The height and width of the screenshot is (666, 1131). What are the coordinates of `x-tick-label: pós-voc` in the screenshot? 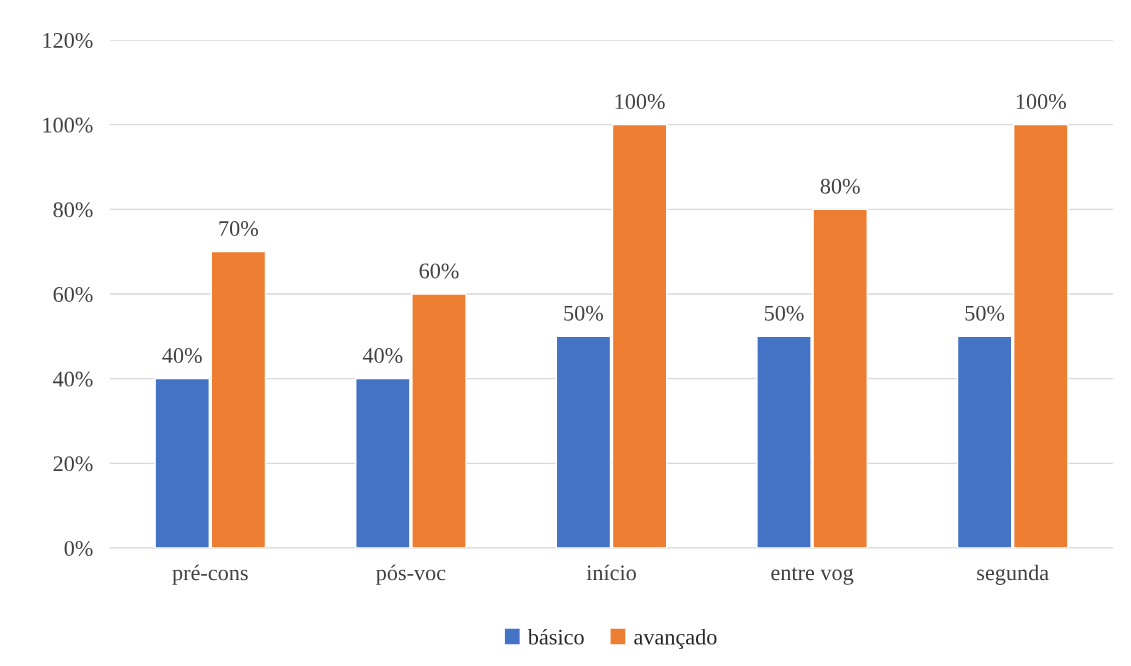 It's located at (411, 574).